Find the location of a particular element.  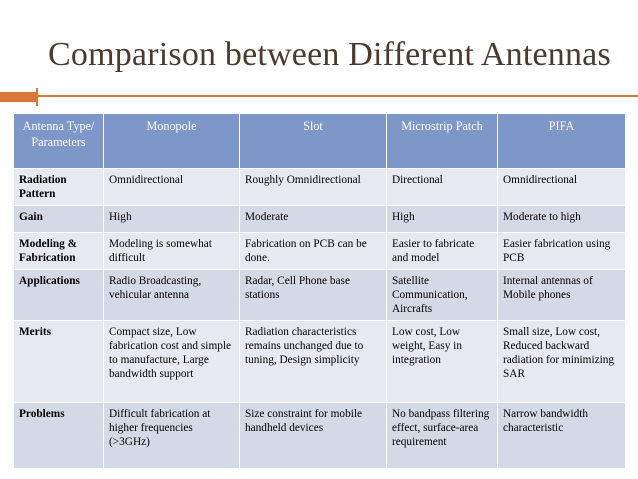

accent-divider is located at coordinates (37, 97).